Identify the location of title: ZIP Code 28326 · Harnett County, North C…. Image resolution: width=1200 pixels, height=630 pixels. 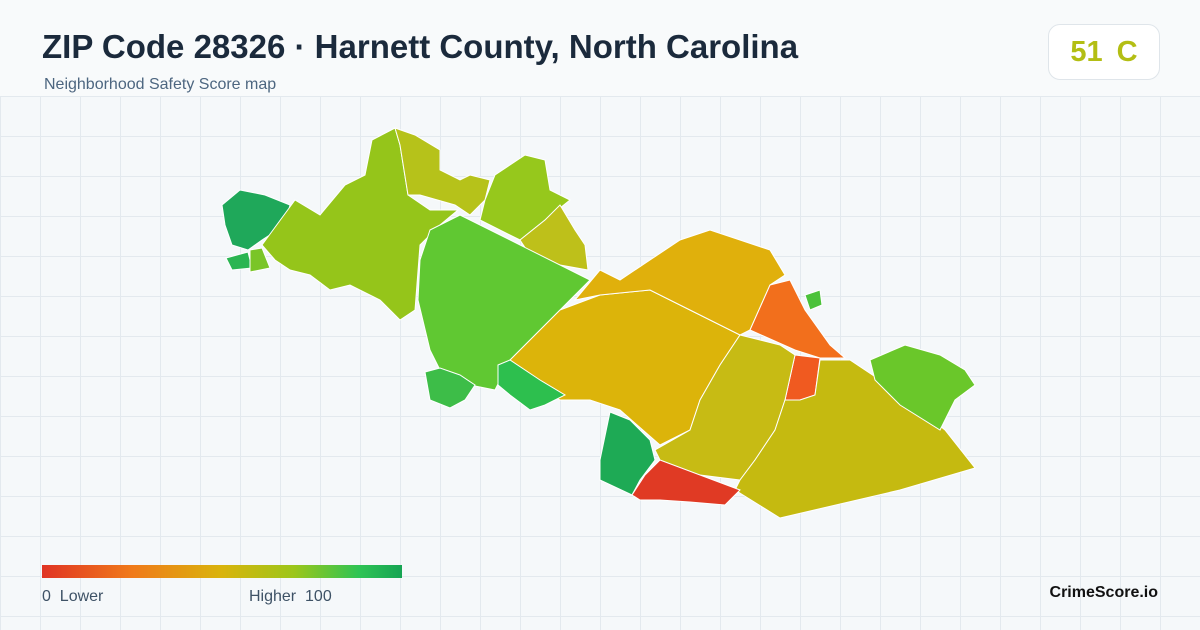
(420, 46).